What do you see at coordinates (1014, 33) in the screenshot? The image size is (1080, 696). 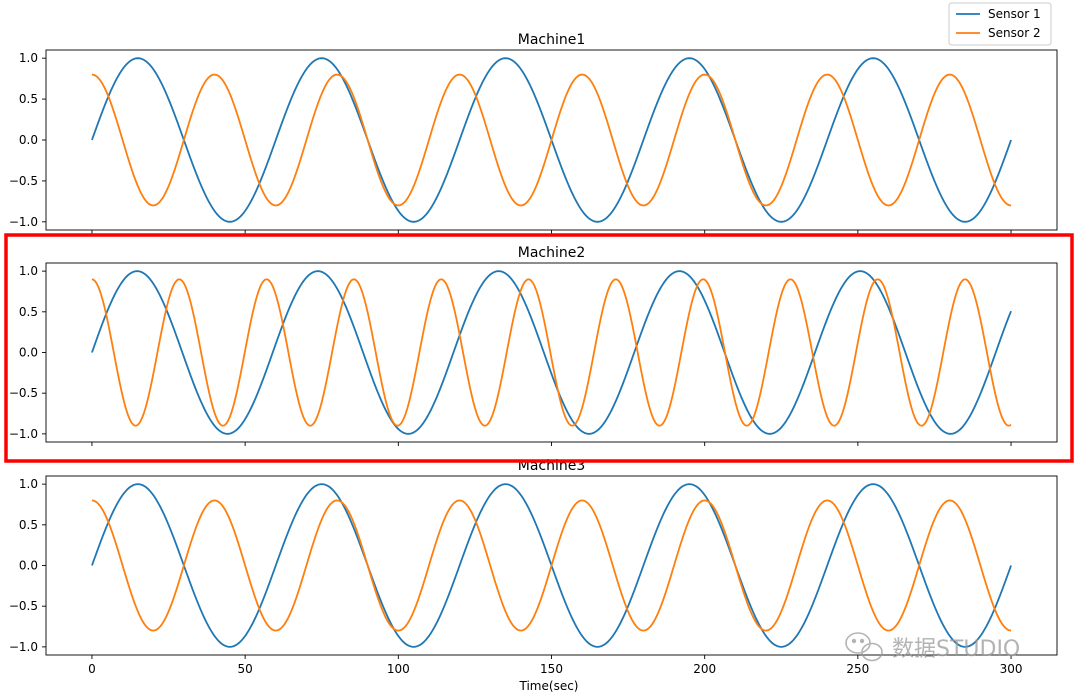 I see `legend-label-sensor-2: Sensor 2` at bounding box center [1014, 33].